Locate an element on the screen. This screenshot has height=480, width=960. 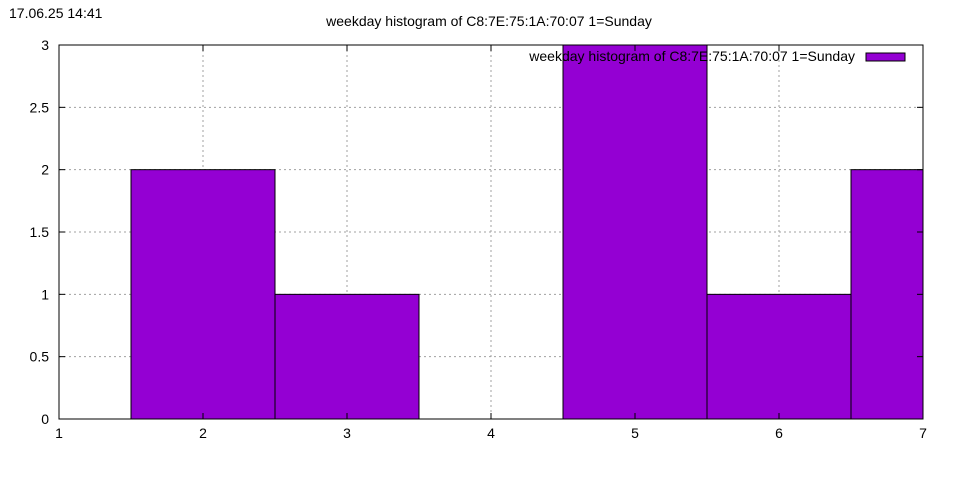
x-tick-label: 6 is located at coordinates (779, 433).